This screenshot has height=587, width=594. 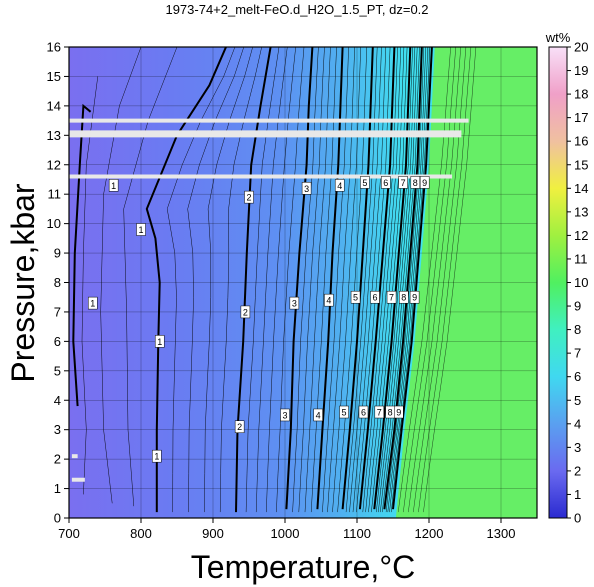 I want to click on contour-label-15: 5, so click(x=355, y=298).